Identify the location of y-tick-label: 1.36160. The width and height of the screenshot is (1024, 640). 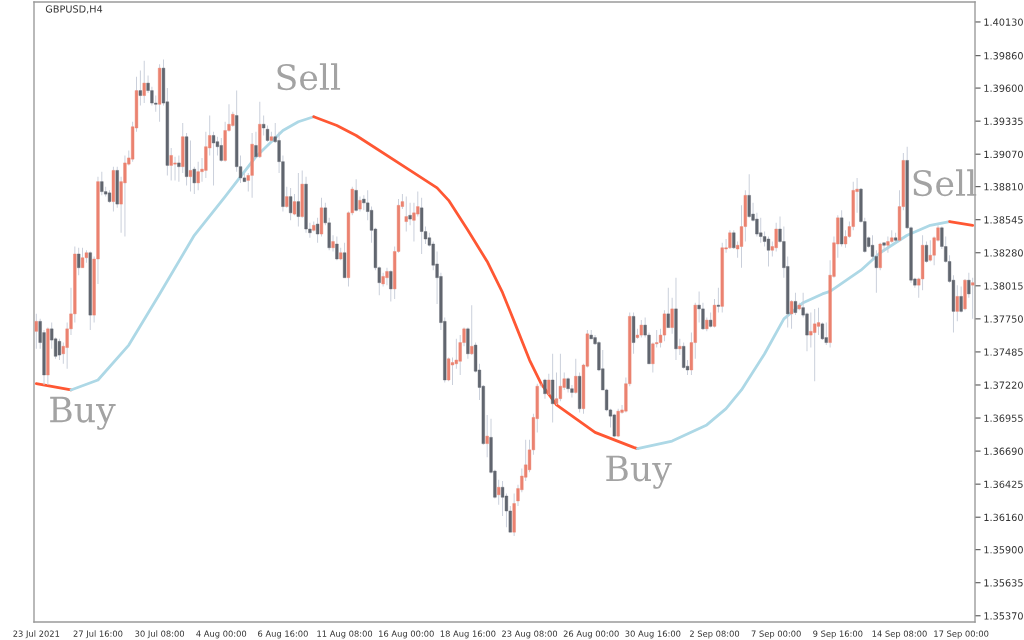
(1003, 517).